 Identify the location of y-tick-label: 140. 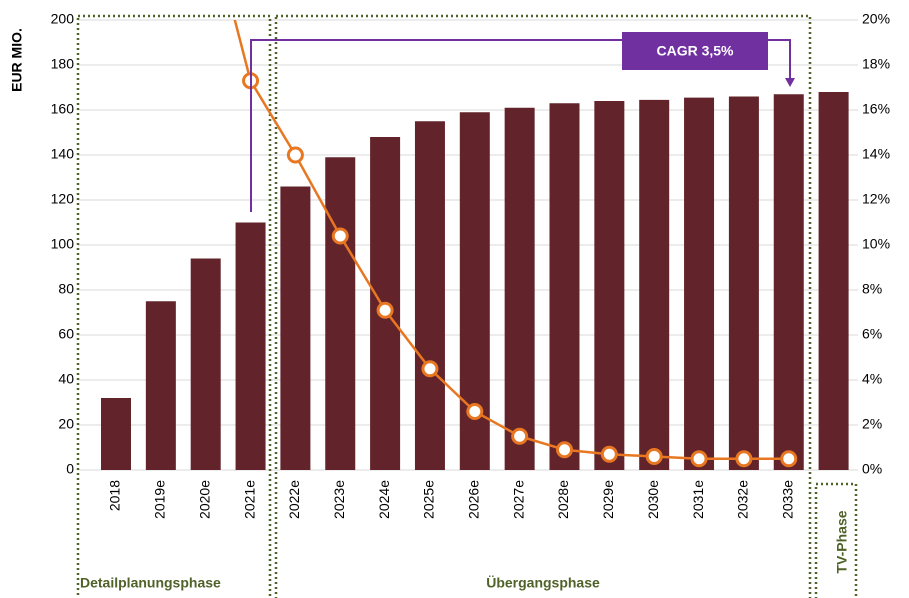
(63, 154).